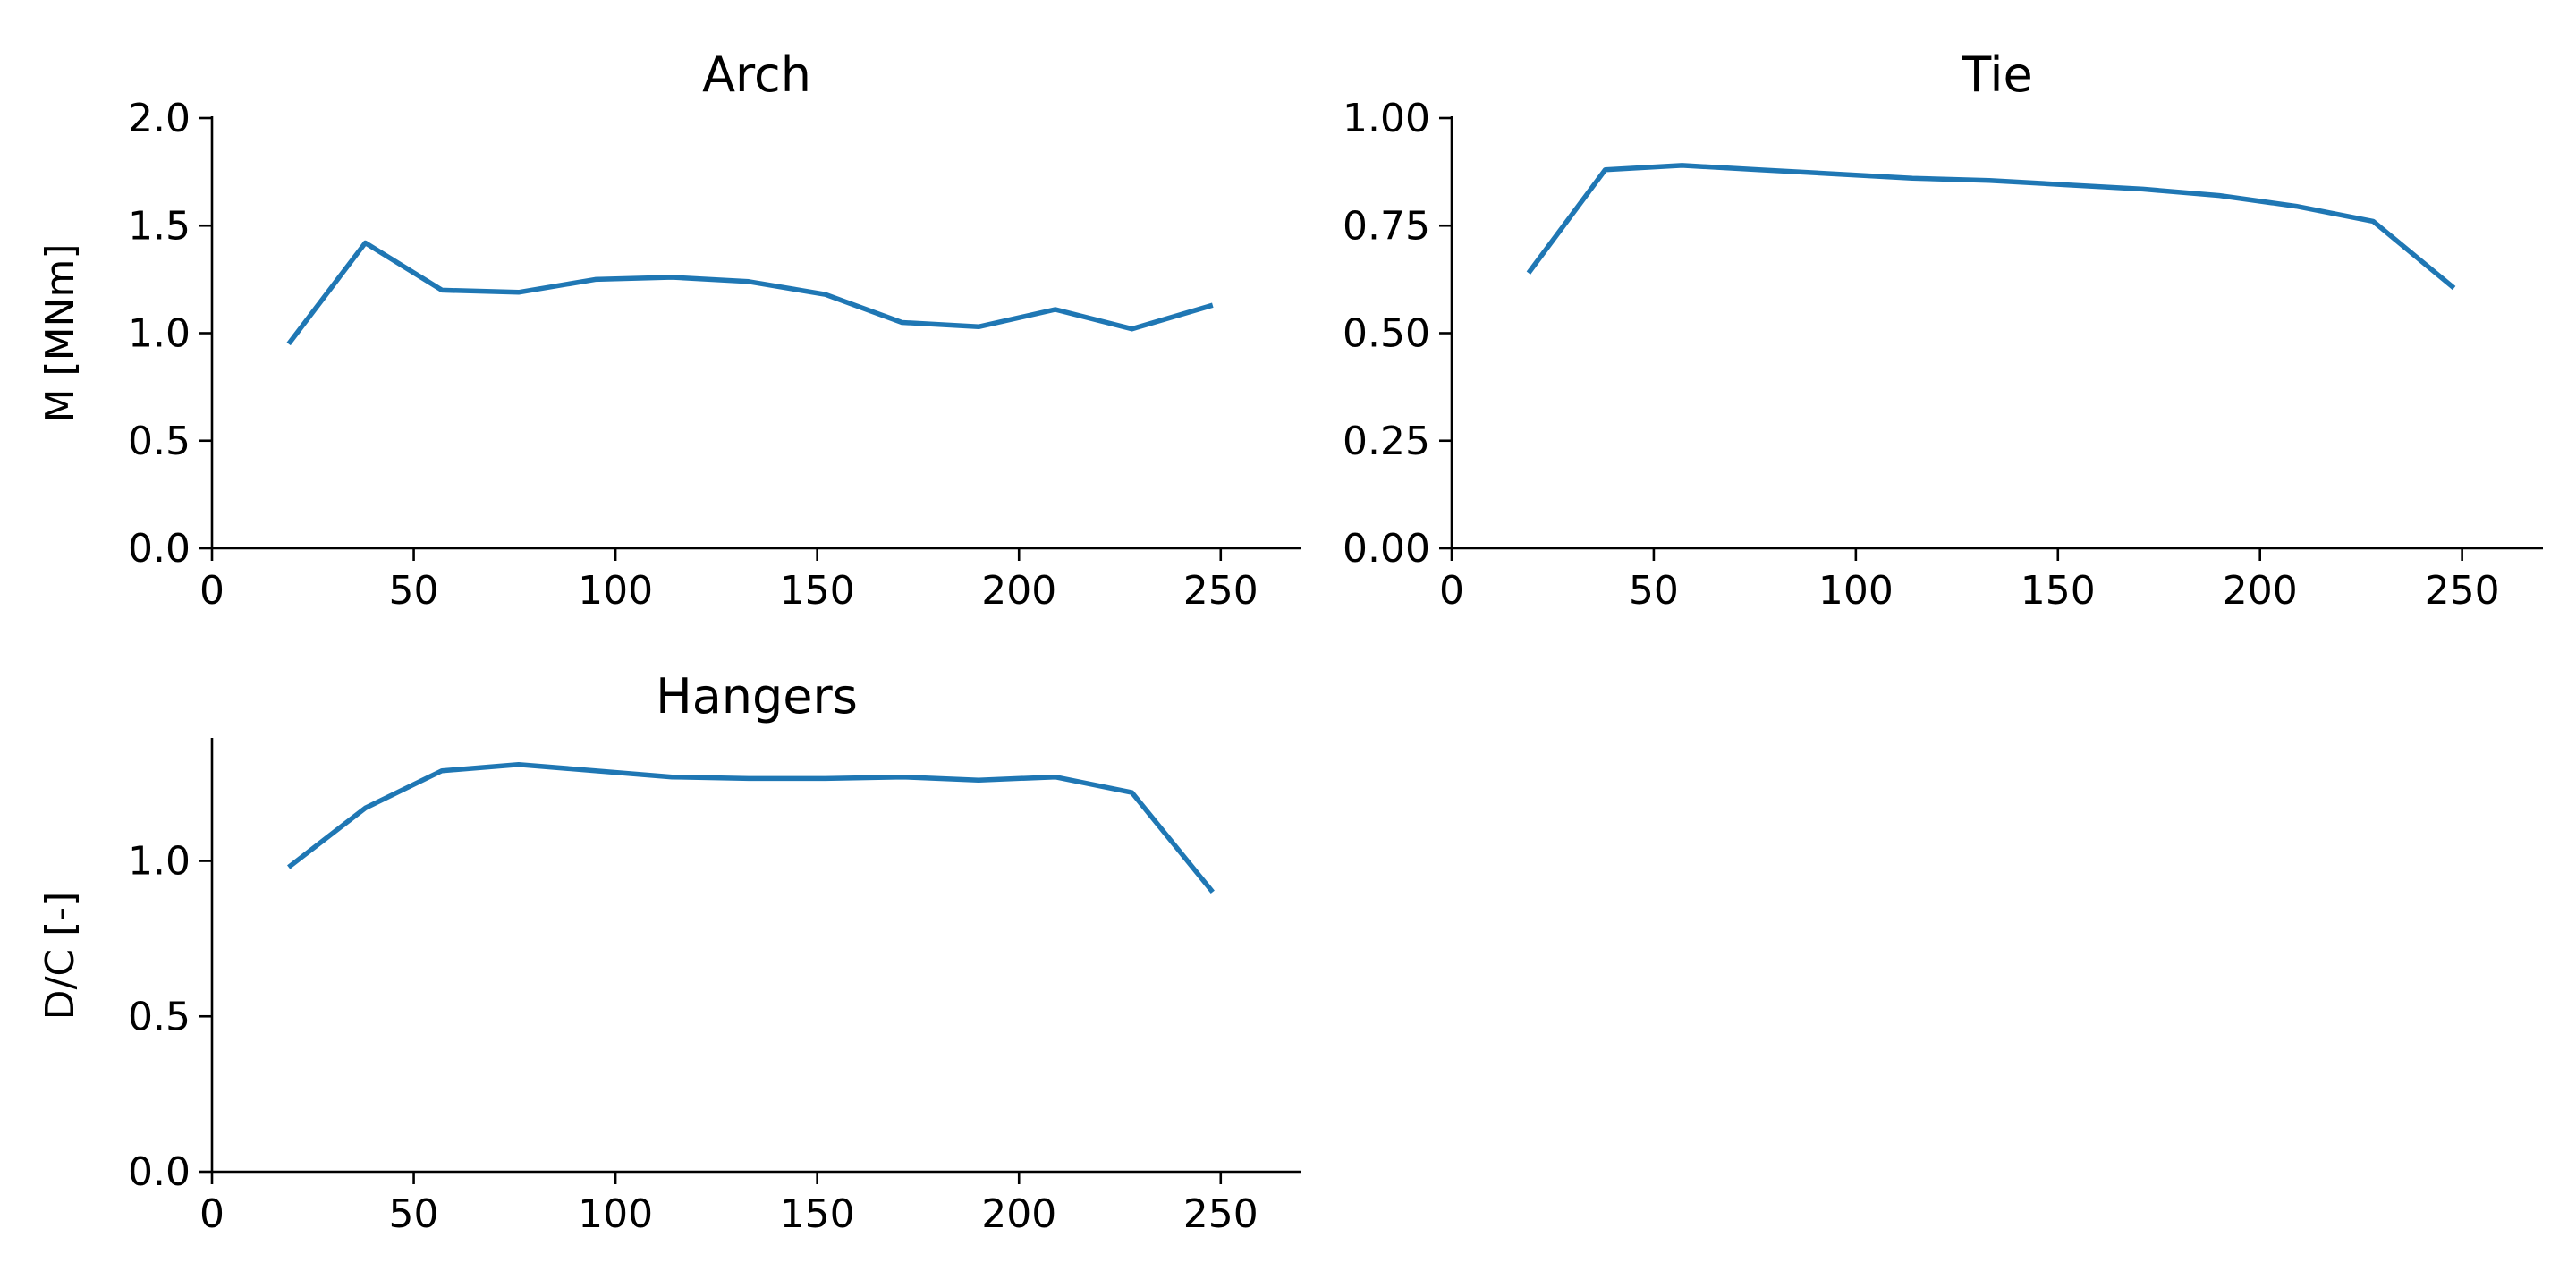  What do you see at coordinates (756, 75) in the screenshot?
I see `subplot-title: Arch` at bounding box center [756, 75].